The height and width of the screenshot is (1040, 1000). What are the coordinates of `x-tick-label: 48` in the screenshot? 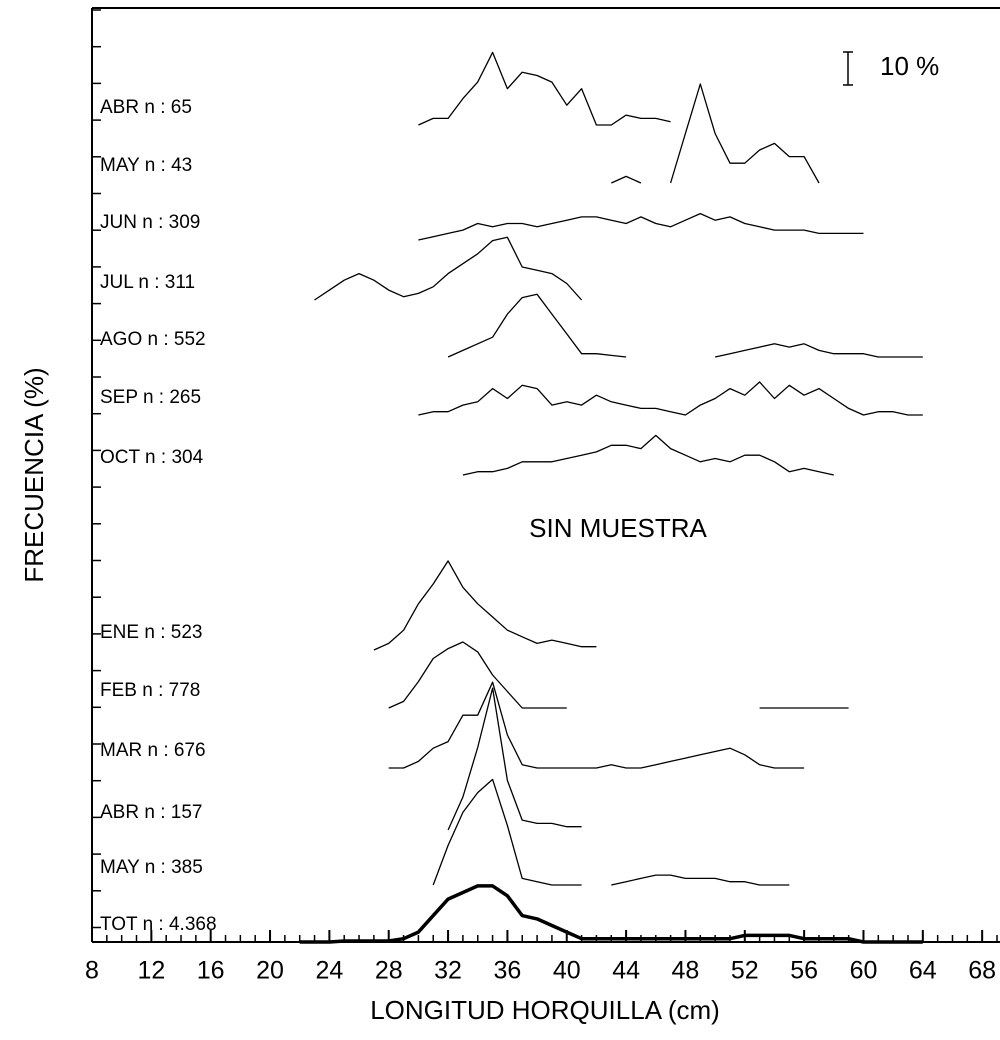 It's located at (686, 971).